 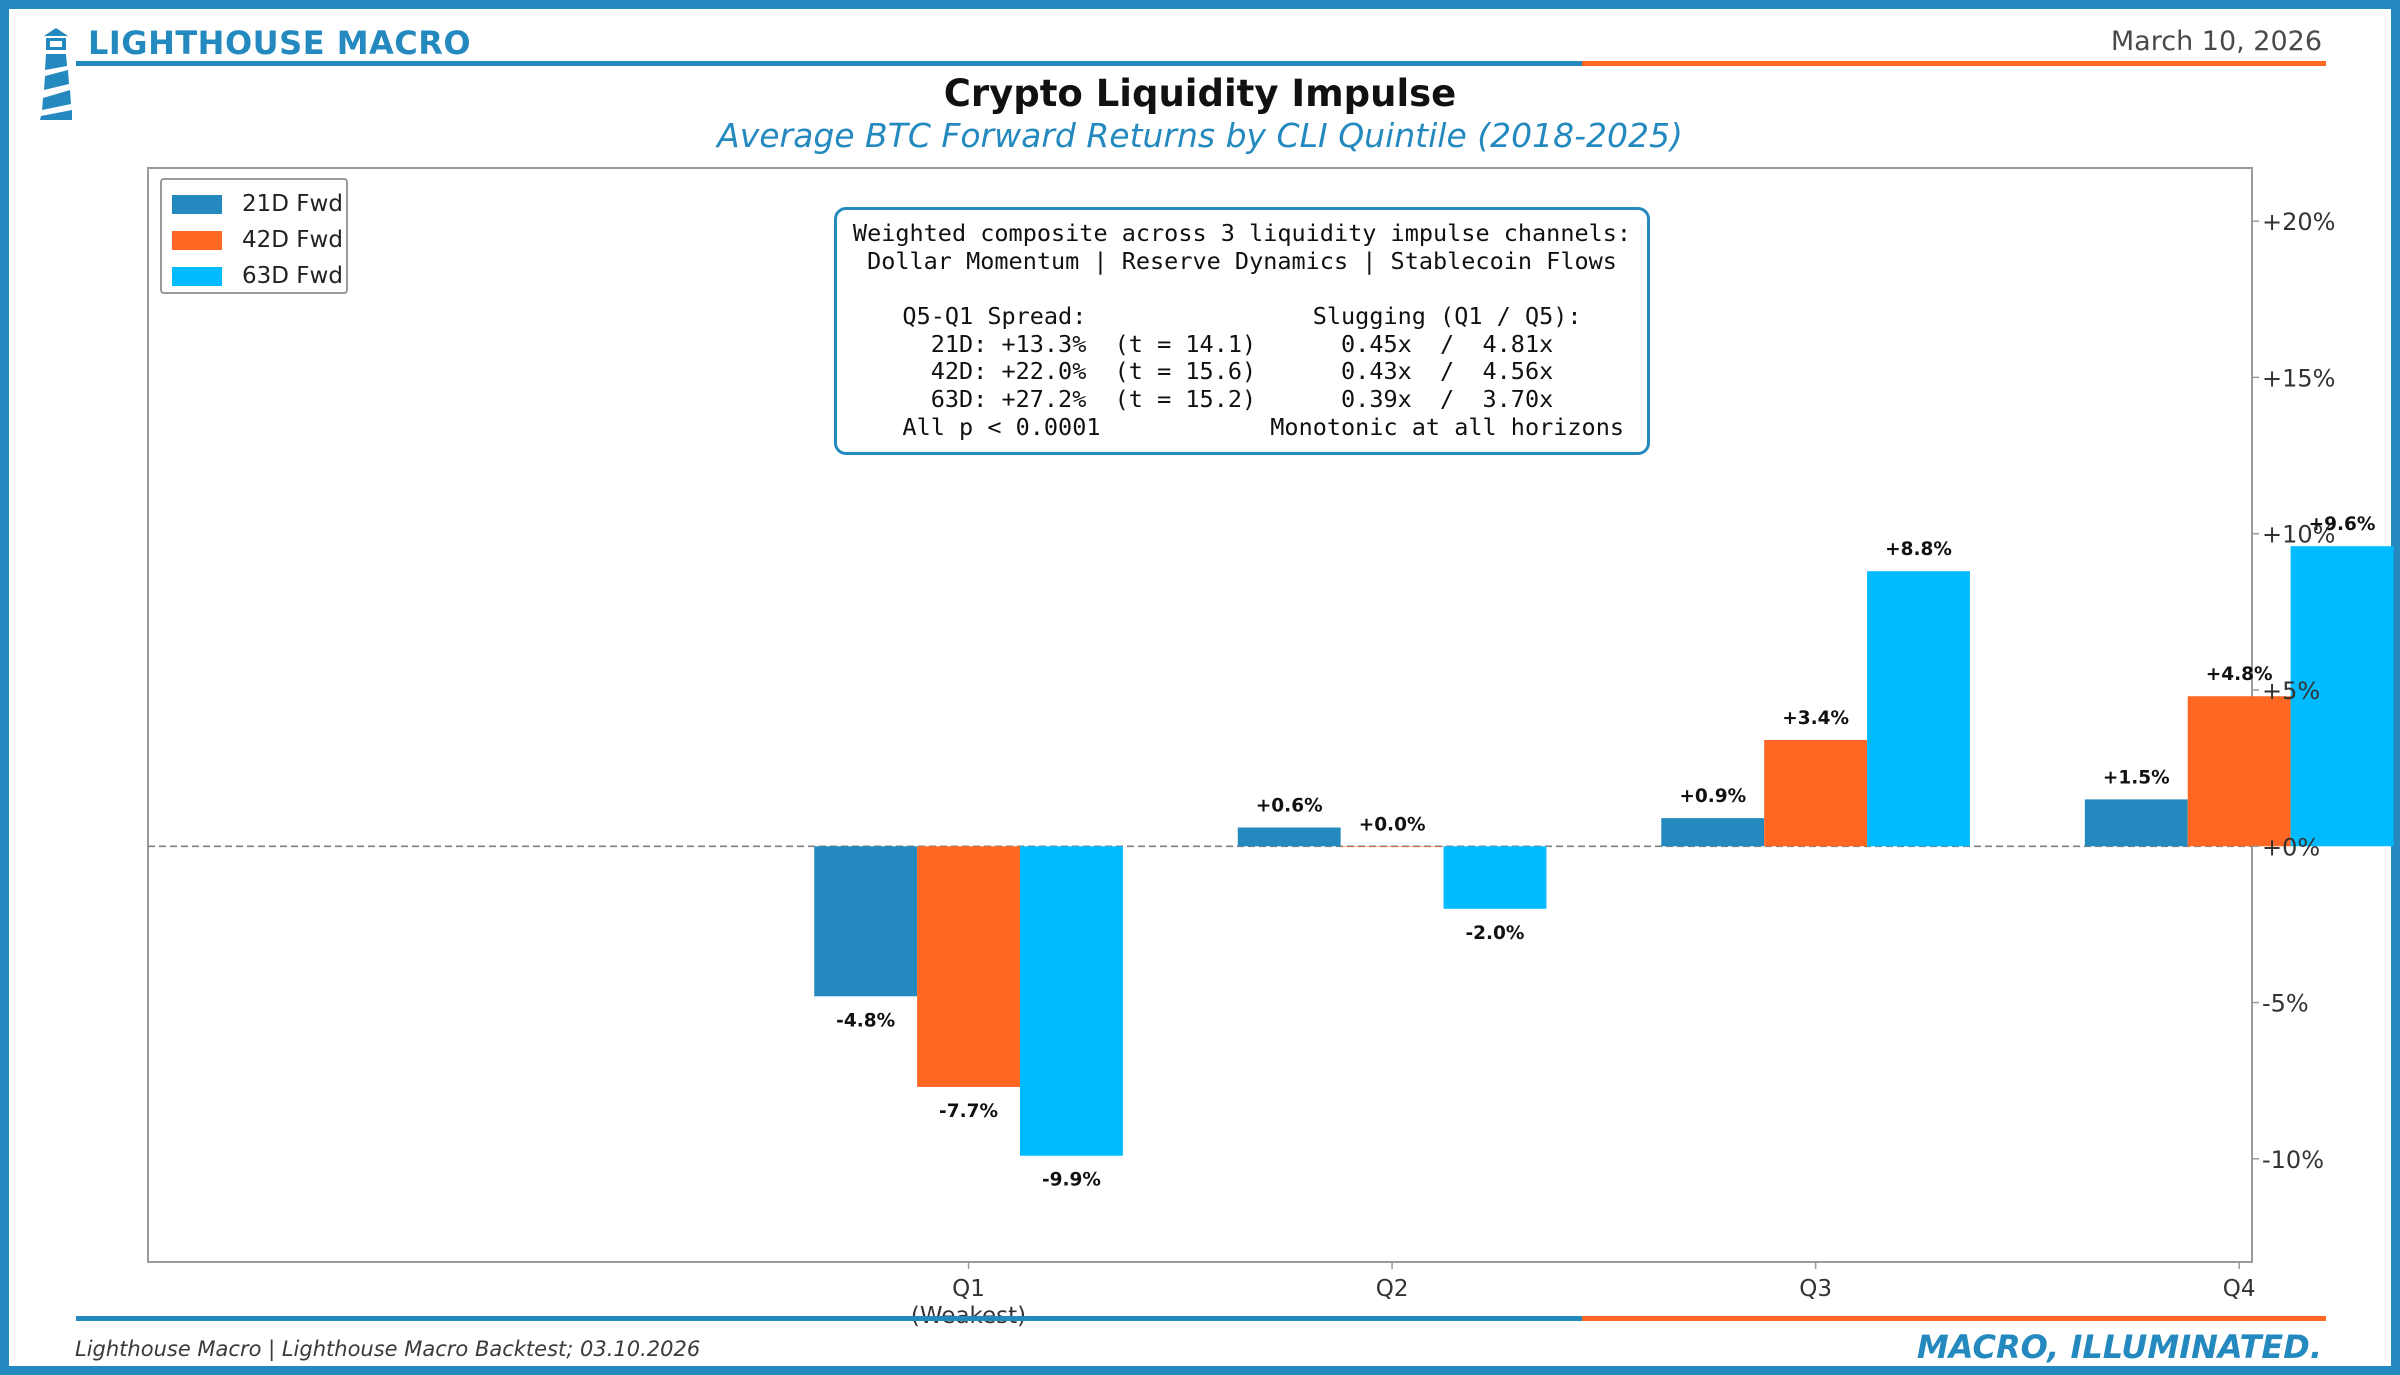 I want to click on bar-value-label: +0.0%, so click(x=1392, y=824).